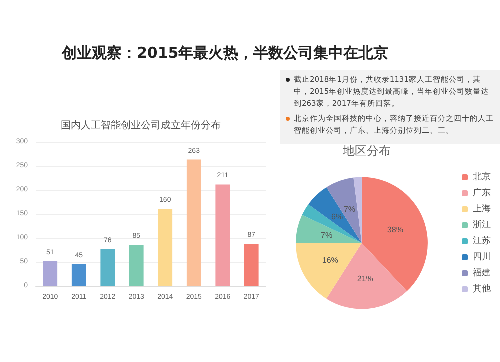  I want to click on chart-title: 国内人工智能创业公司成立年份分布, so click(141, 126).